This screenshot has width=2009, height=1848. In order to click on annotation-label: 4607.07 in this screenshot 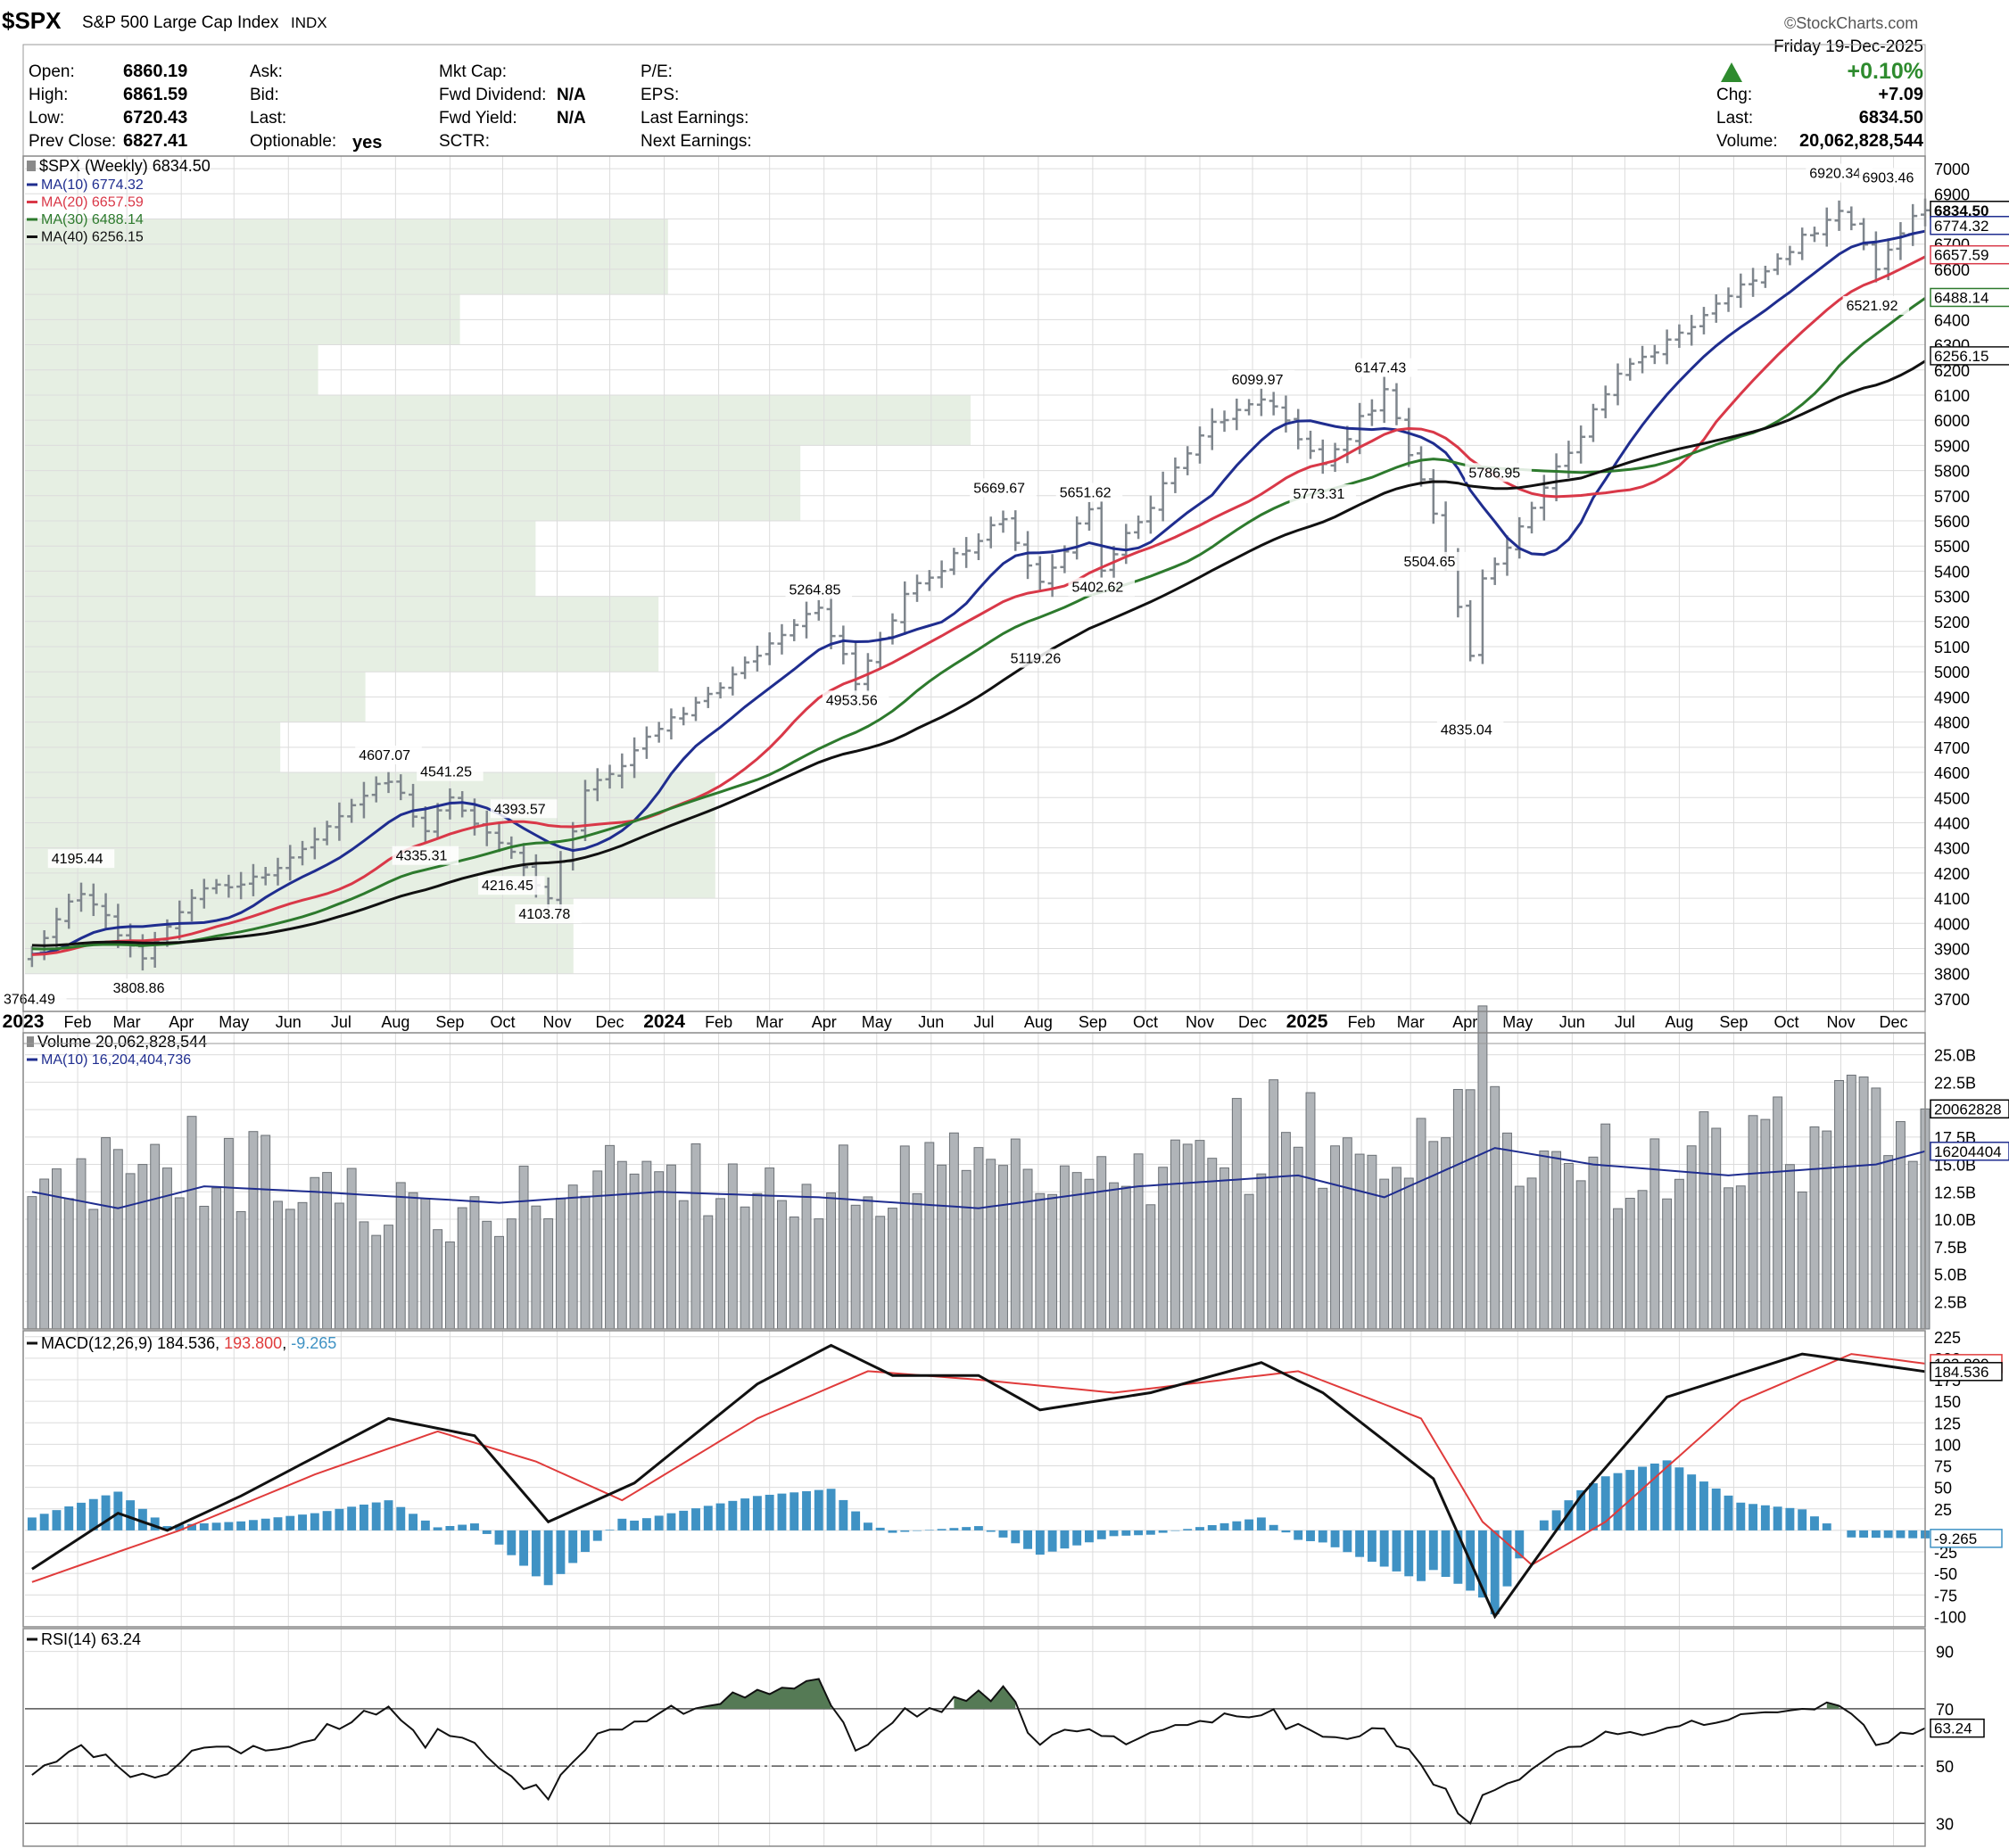, I will do `click(384, 755)`.